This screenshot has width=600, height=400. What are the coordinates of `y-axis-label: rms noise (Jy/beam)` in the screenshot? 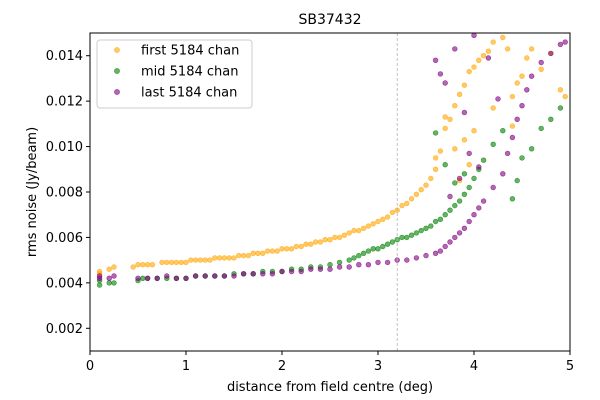 It's located at (32, 192).